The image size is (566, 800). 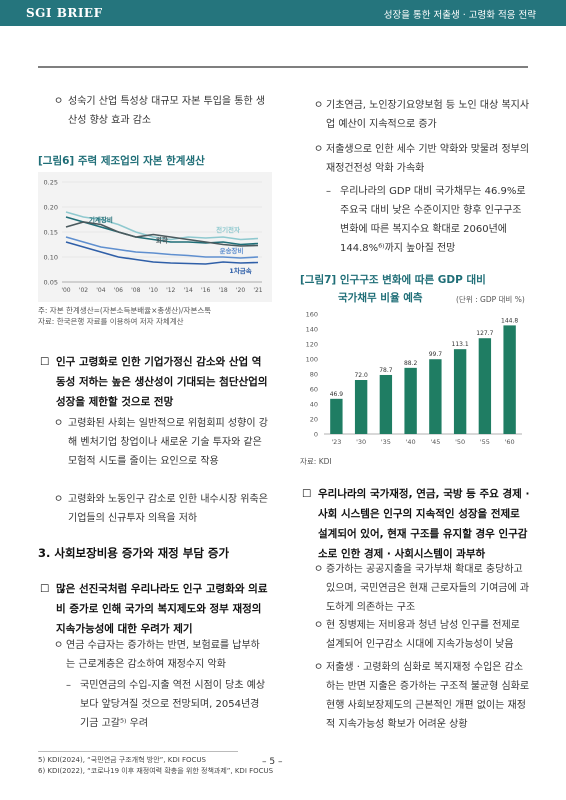 What do you see at coordinates (436, 354) in the screenshot?
I see `fig7-bar-value-label: 99.7` at bounding box center [436, 354].